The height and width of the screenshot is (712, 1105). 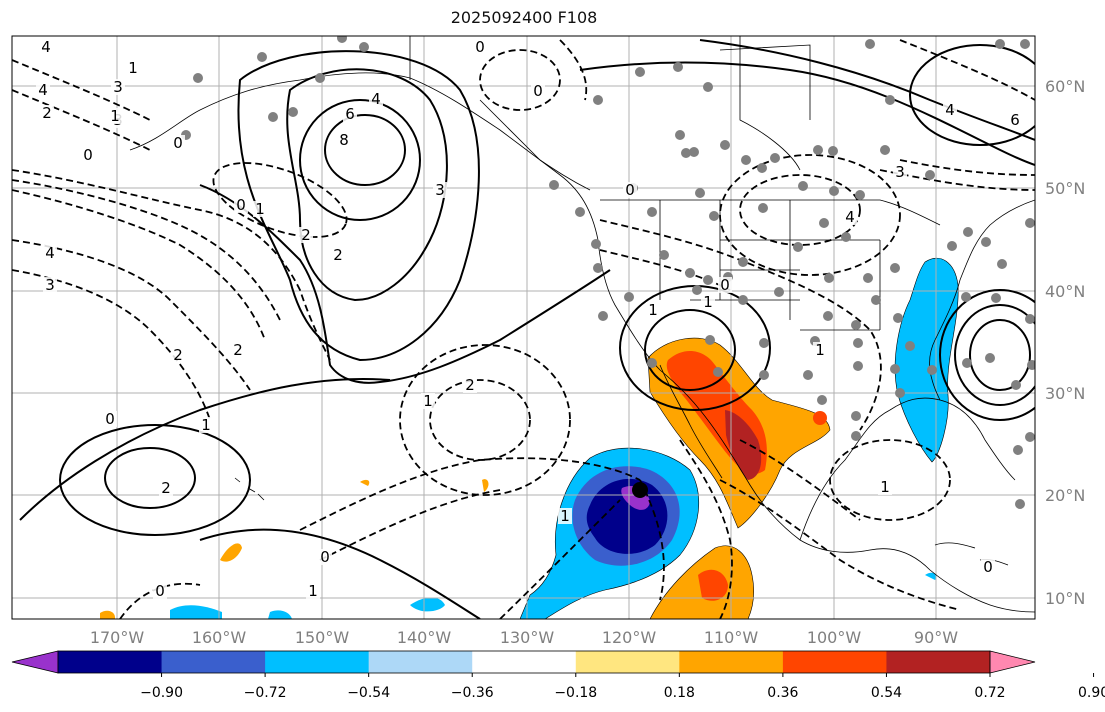 I want to click on lon-label: 170°W, so click(x=117, y=637).